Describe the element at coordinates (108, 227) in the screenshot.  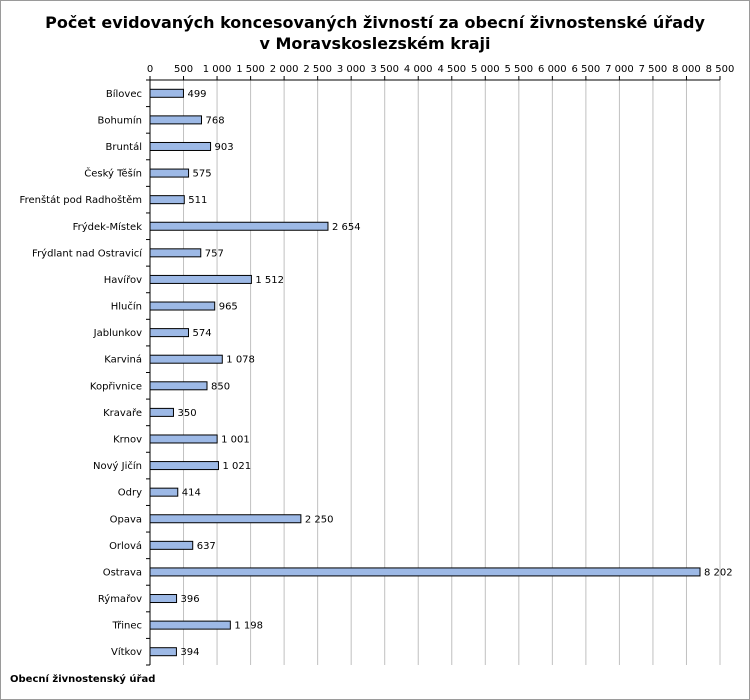
I see `category-label: Frýdek-Místek` at that location.